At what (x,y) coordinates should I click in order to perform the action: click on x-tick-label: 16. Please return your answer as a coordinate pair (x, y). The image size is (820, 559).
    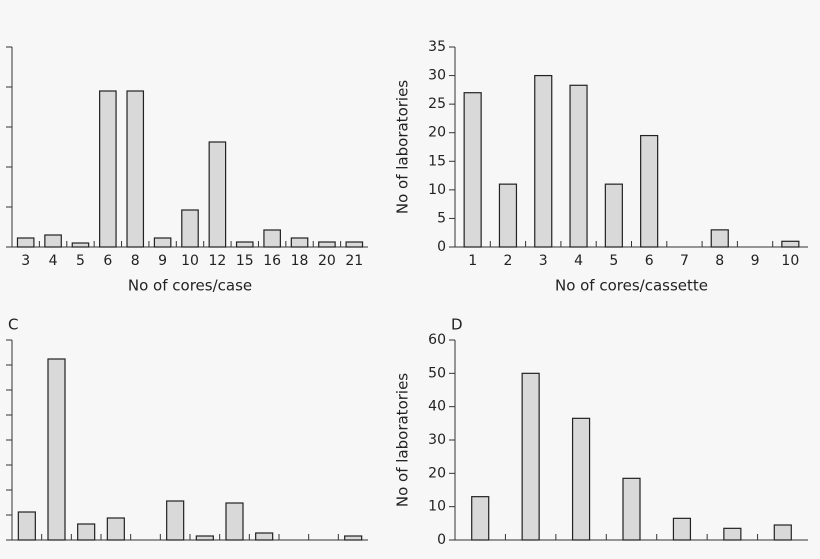
    Looking at the image, I should click on (272, 261).